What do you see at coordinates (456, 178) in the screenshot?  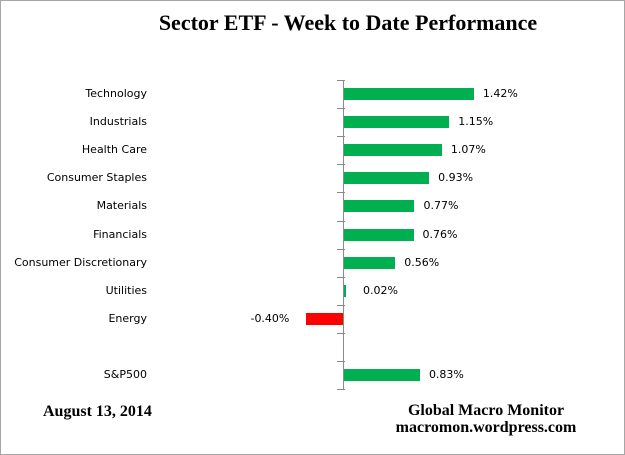 I see `value-label: 0.93%` at bounding box center [456, 178].